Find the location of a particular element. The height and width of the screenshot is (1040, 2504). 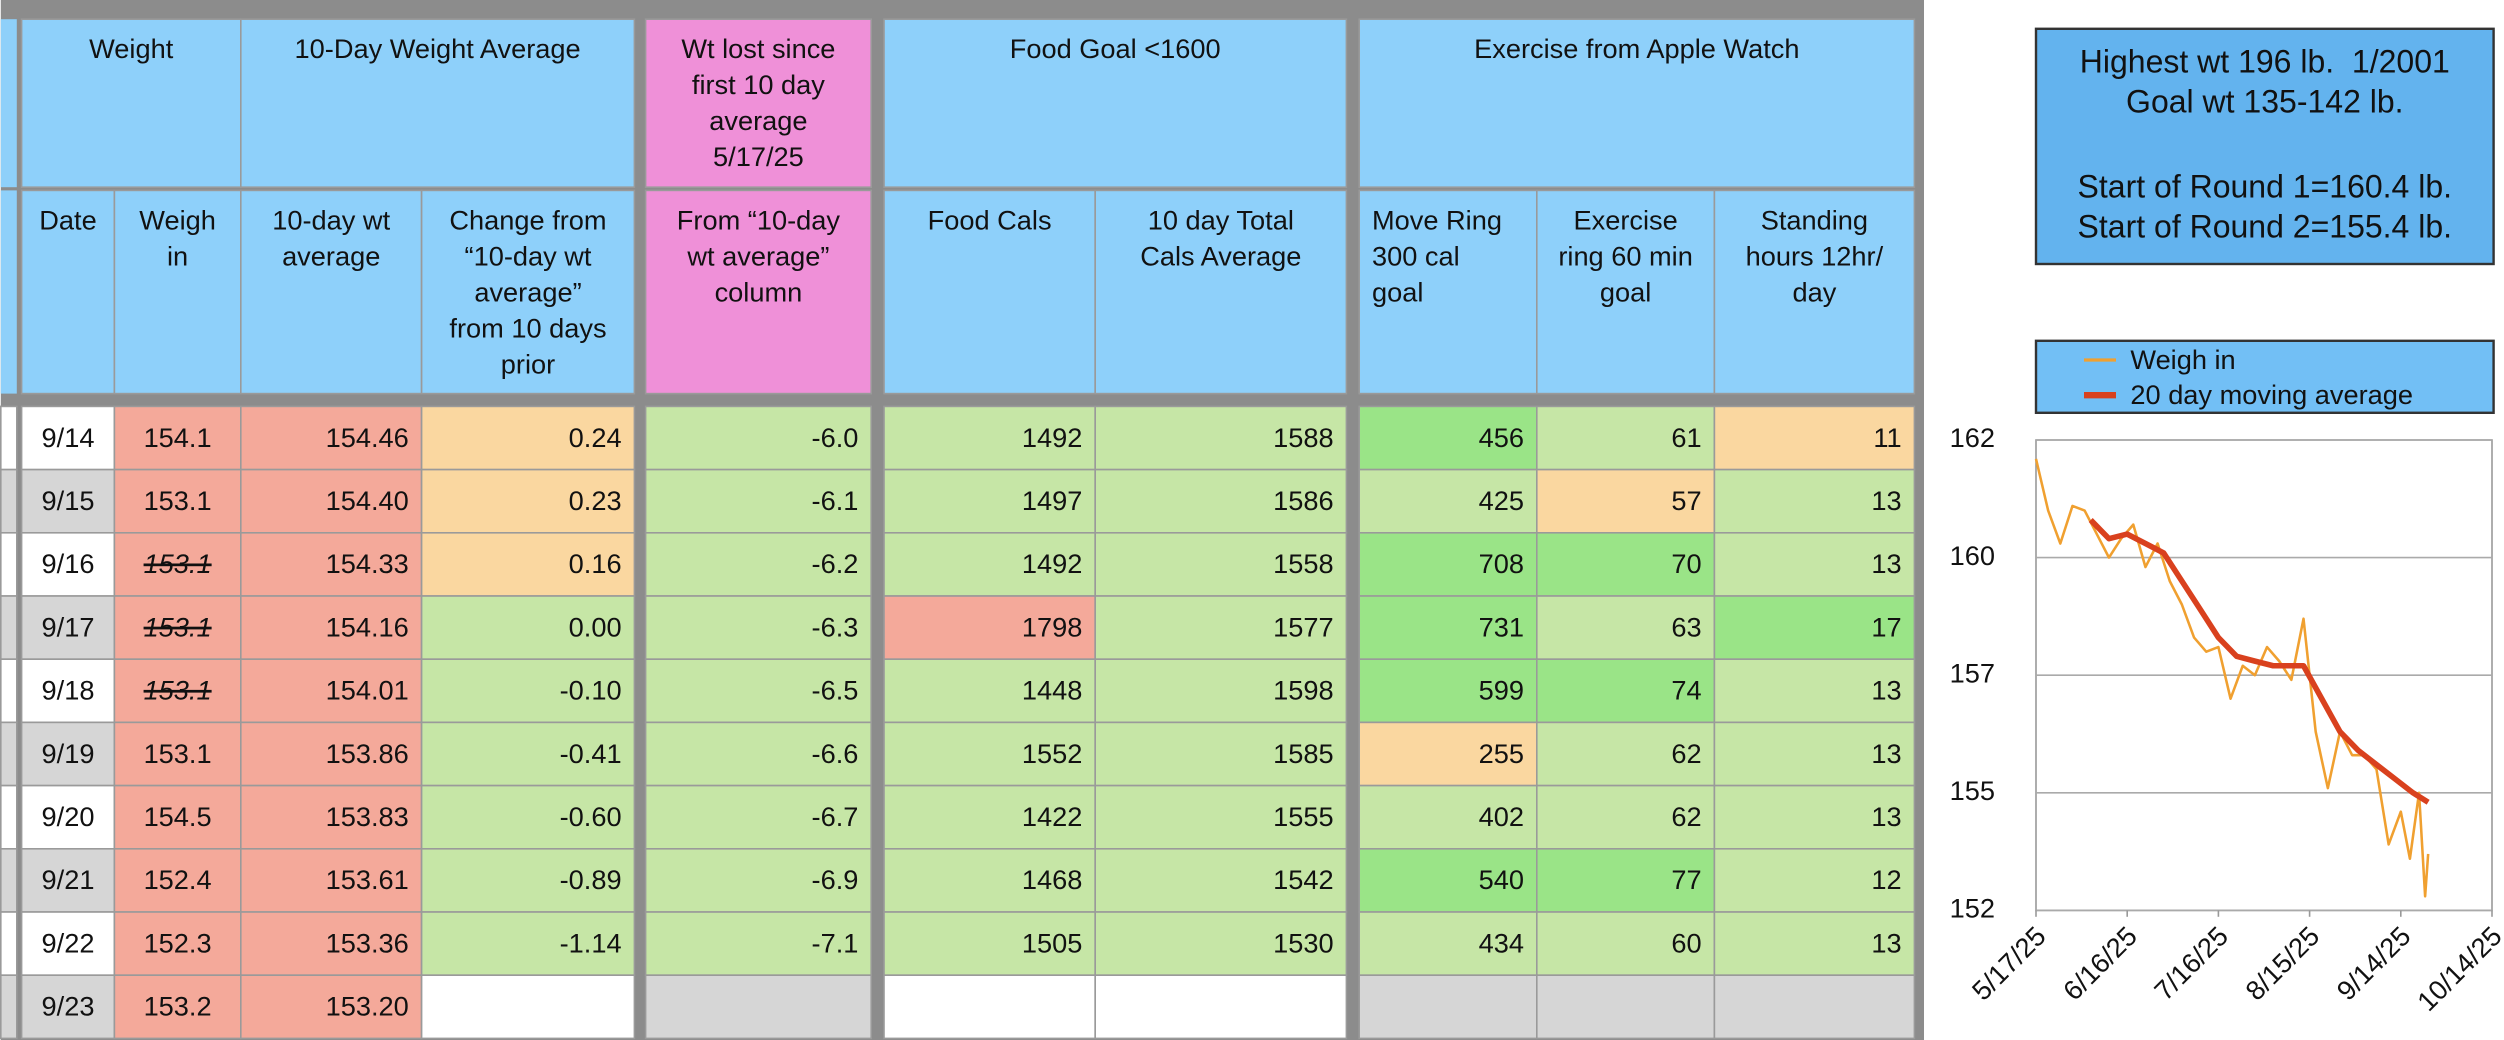

cell-text: 599 is located at coordinates (1501, 690).